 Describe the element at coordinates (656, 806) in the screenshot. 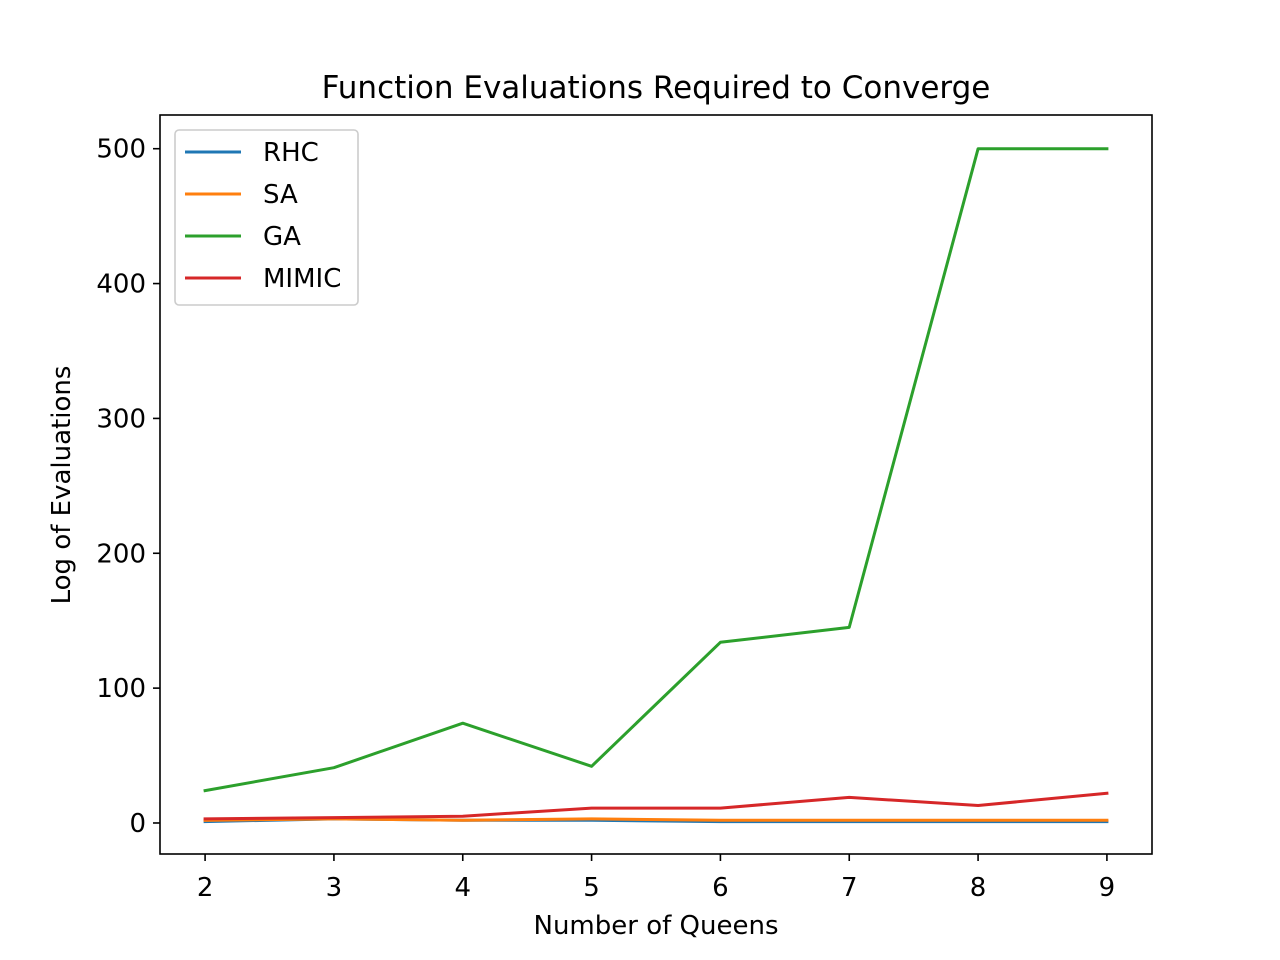

I see `series-line-mimic` at that location.